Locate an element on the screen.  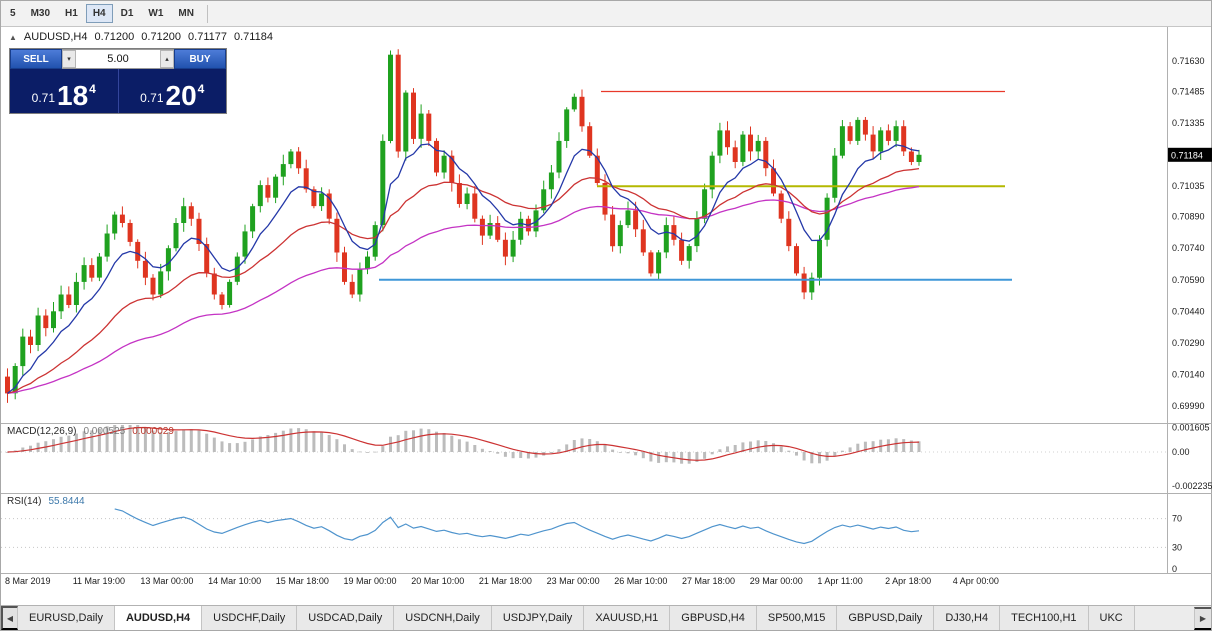
timeframe-button-w1: W1 is located at coordinates (155, 13).